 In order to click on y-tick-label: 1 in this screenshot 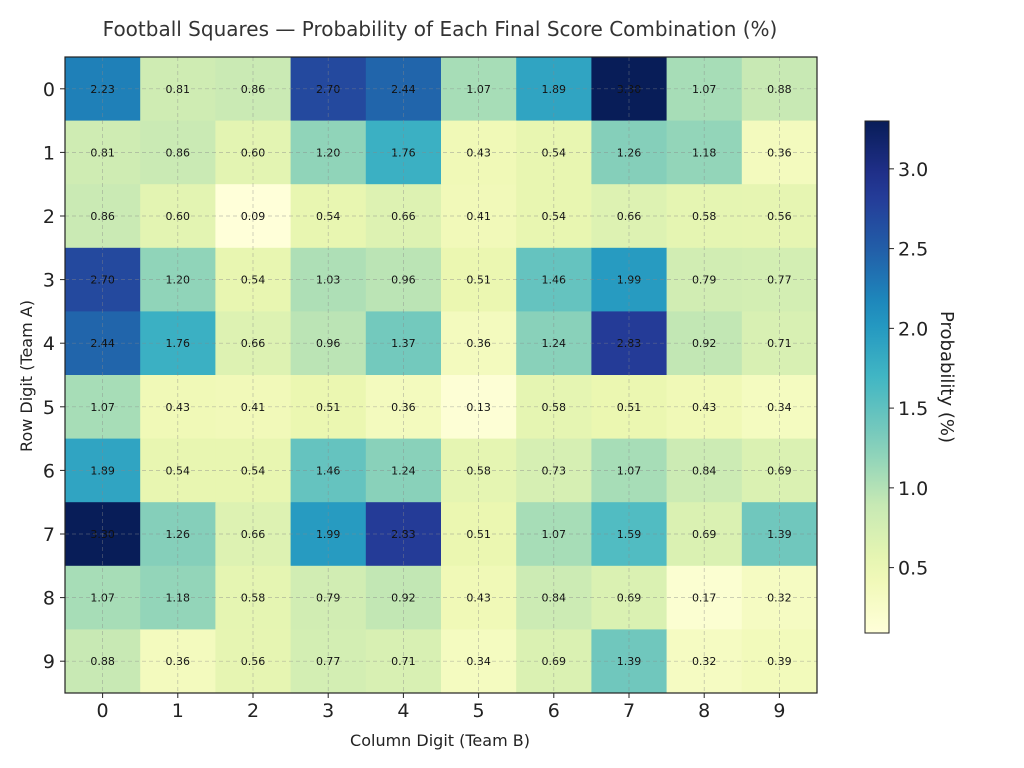, I will do `click(49, 153)`.